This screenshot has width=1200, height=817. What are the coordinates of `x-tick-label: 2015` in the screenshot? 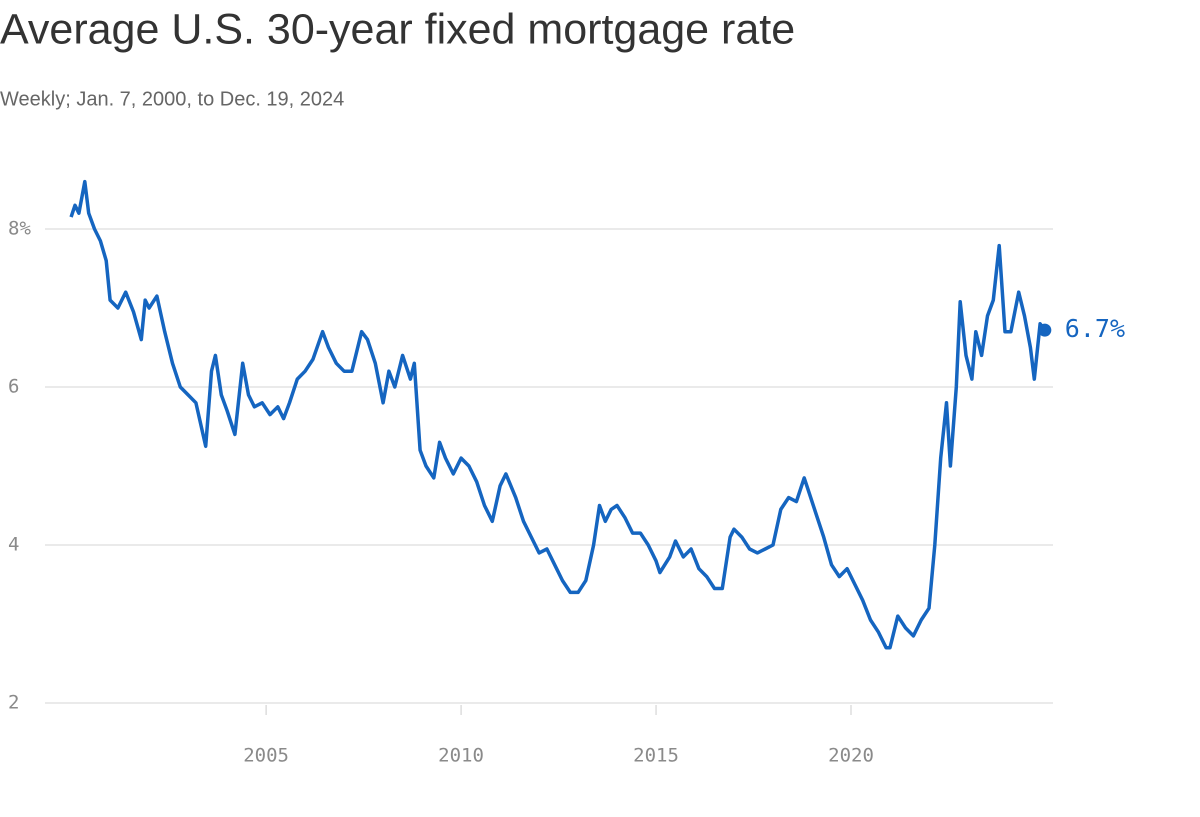 It's located at (656, 756).